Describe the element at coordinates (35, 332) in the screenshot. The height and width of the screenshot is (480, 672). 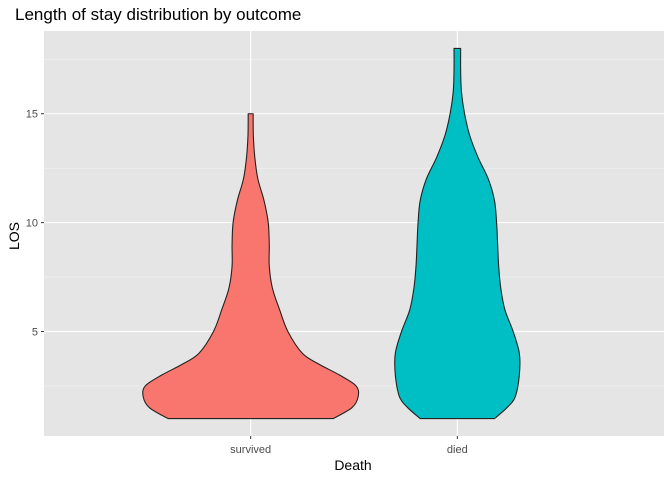
I see `y-tick-label: 5` at that location.